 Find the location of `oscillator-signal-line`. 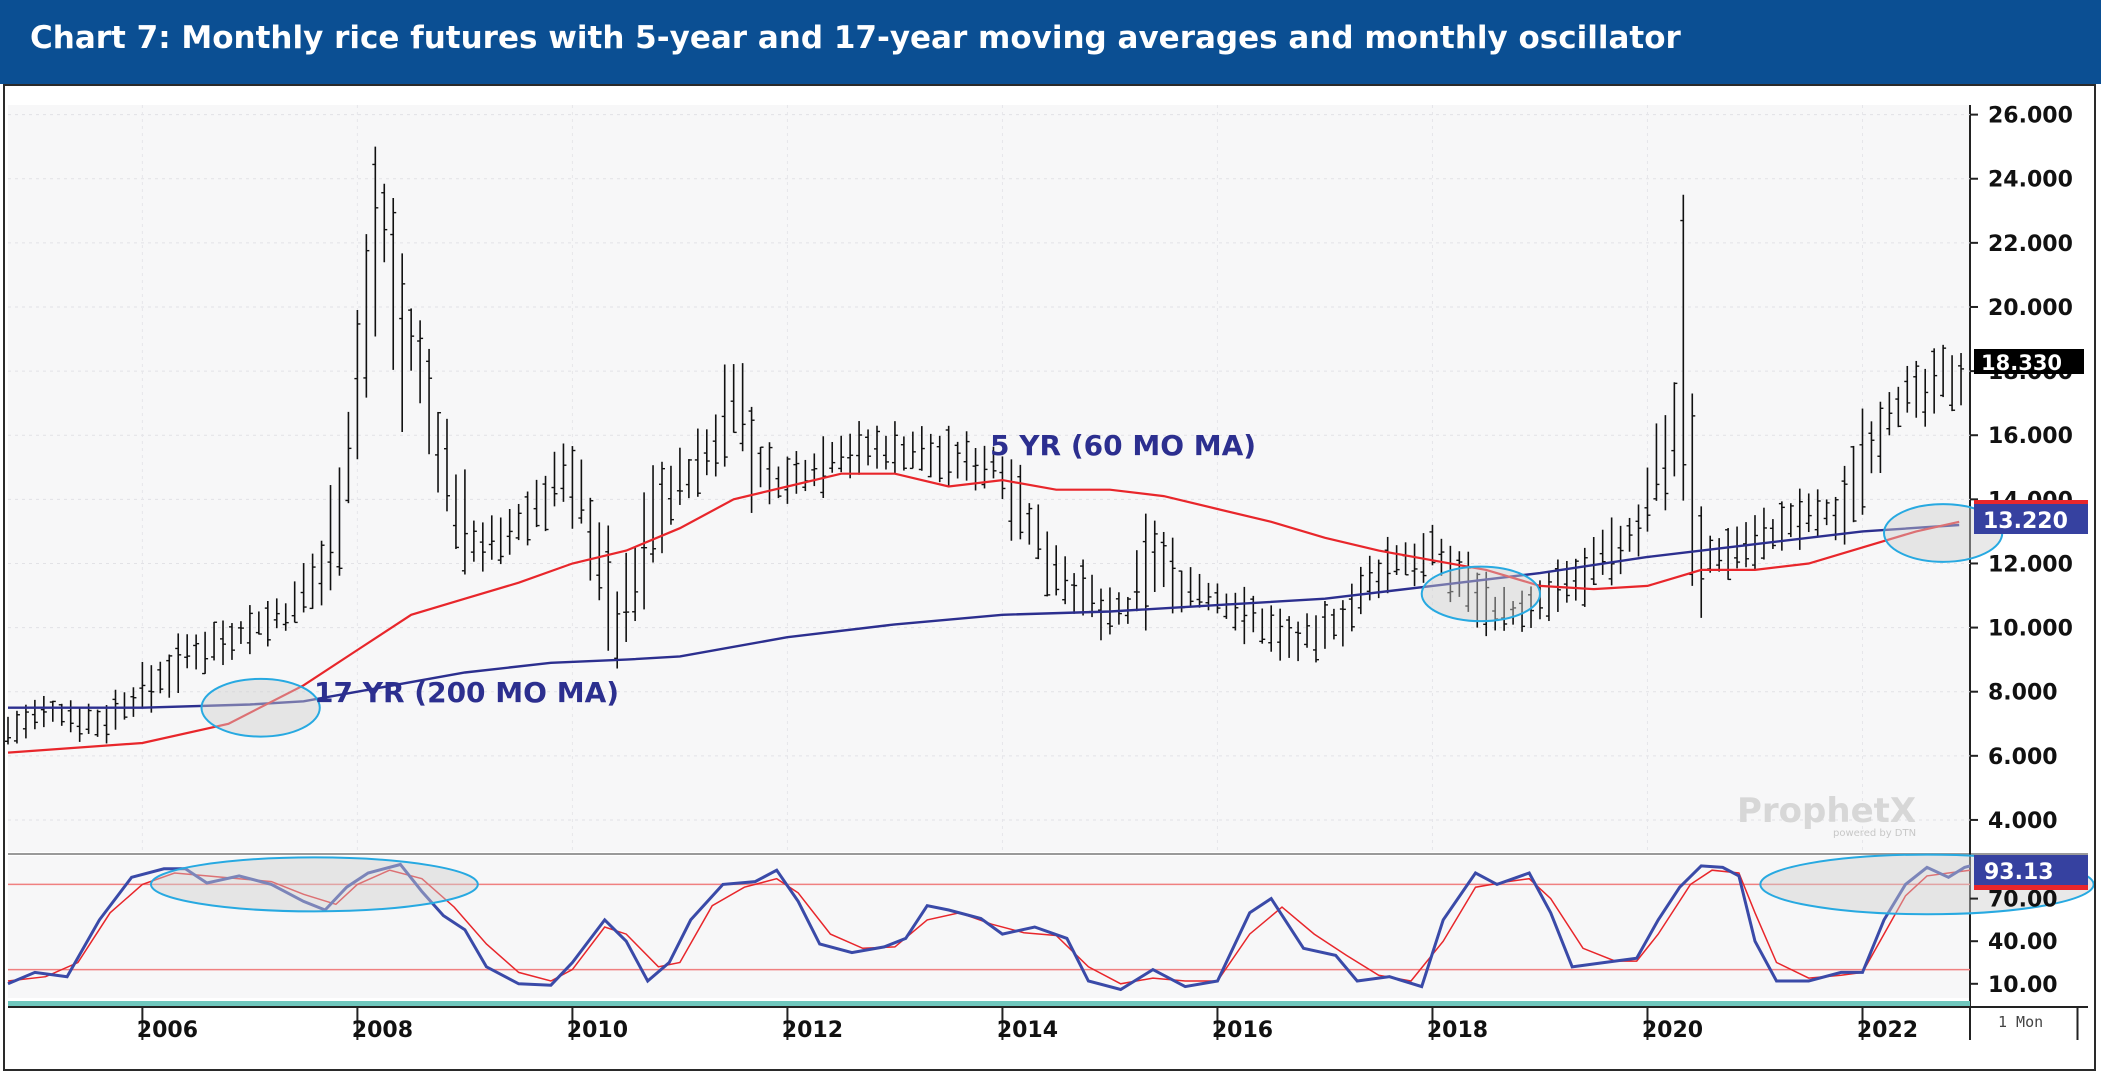

oscillator-signal-line is located at coordinates (989, 927).